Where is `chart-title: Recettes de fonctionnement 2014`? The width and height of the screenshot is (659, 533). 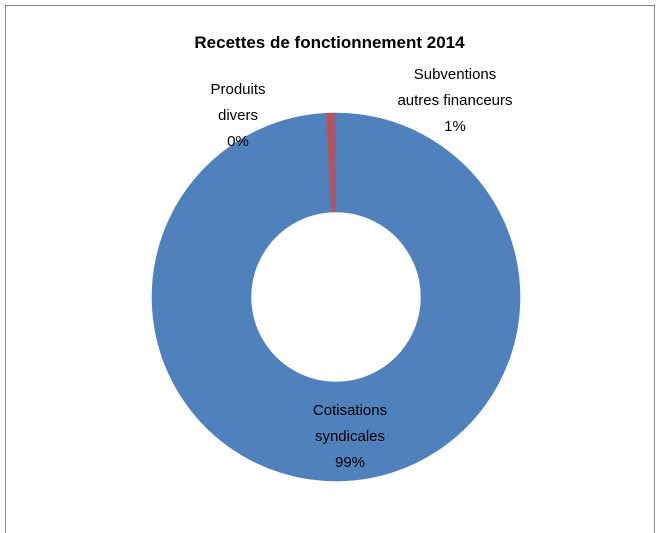 chart-title: Recettes de fonctionnement 2014 is located at coordinates (329, 42).